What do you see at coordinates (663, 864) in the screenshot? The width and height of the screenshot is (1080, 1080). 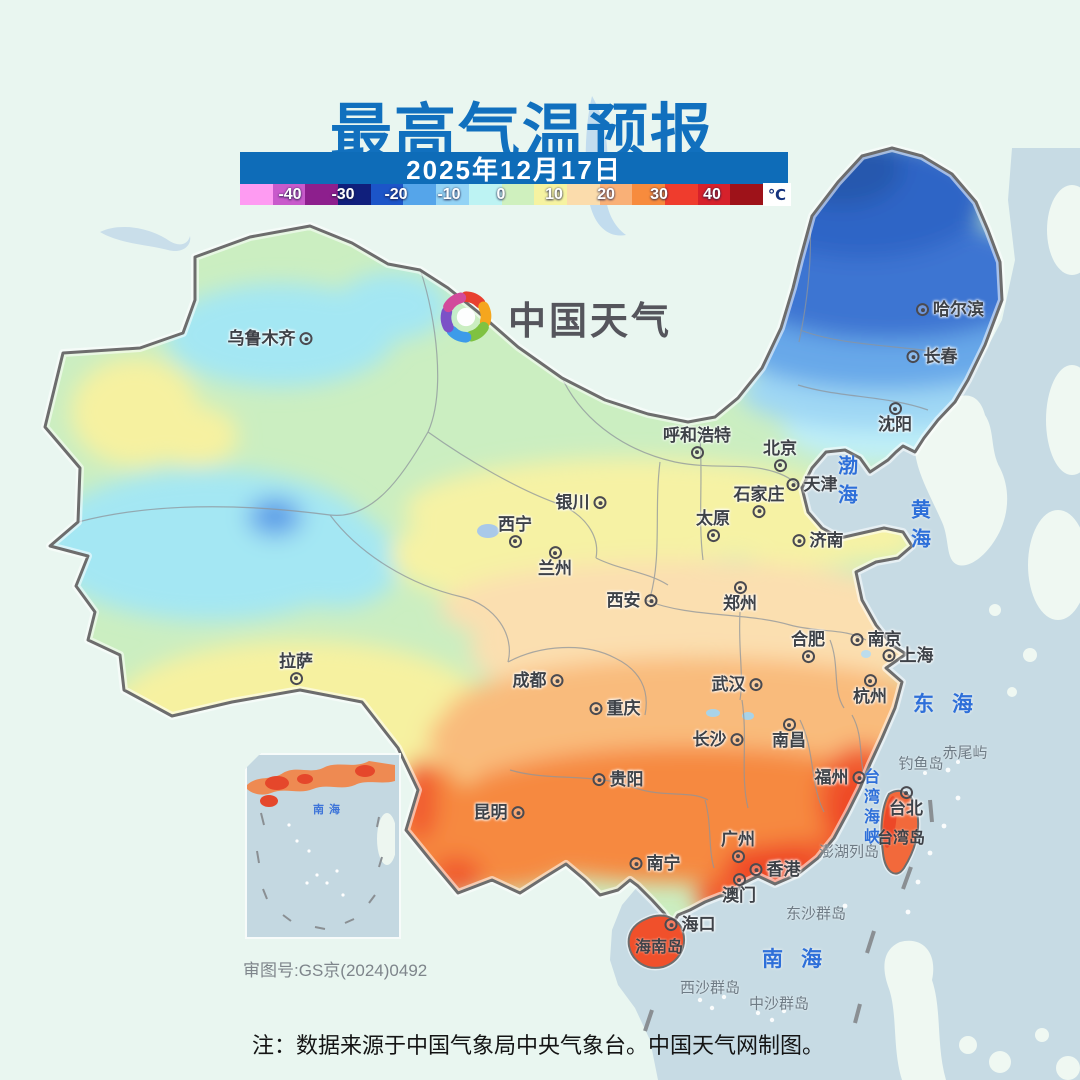 I see `city-label: 南宁` at bounding box center [663, 864].